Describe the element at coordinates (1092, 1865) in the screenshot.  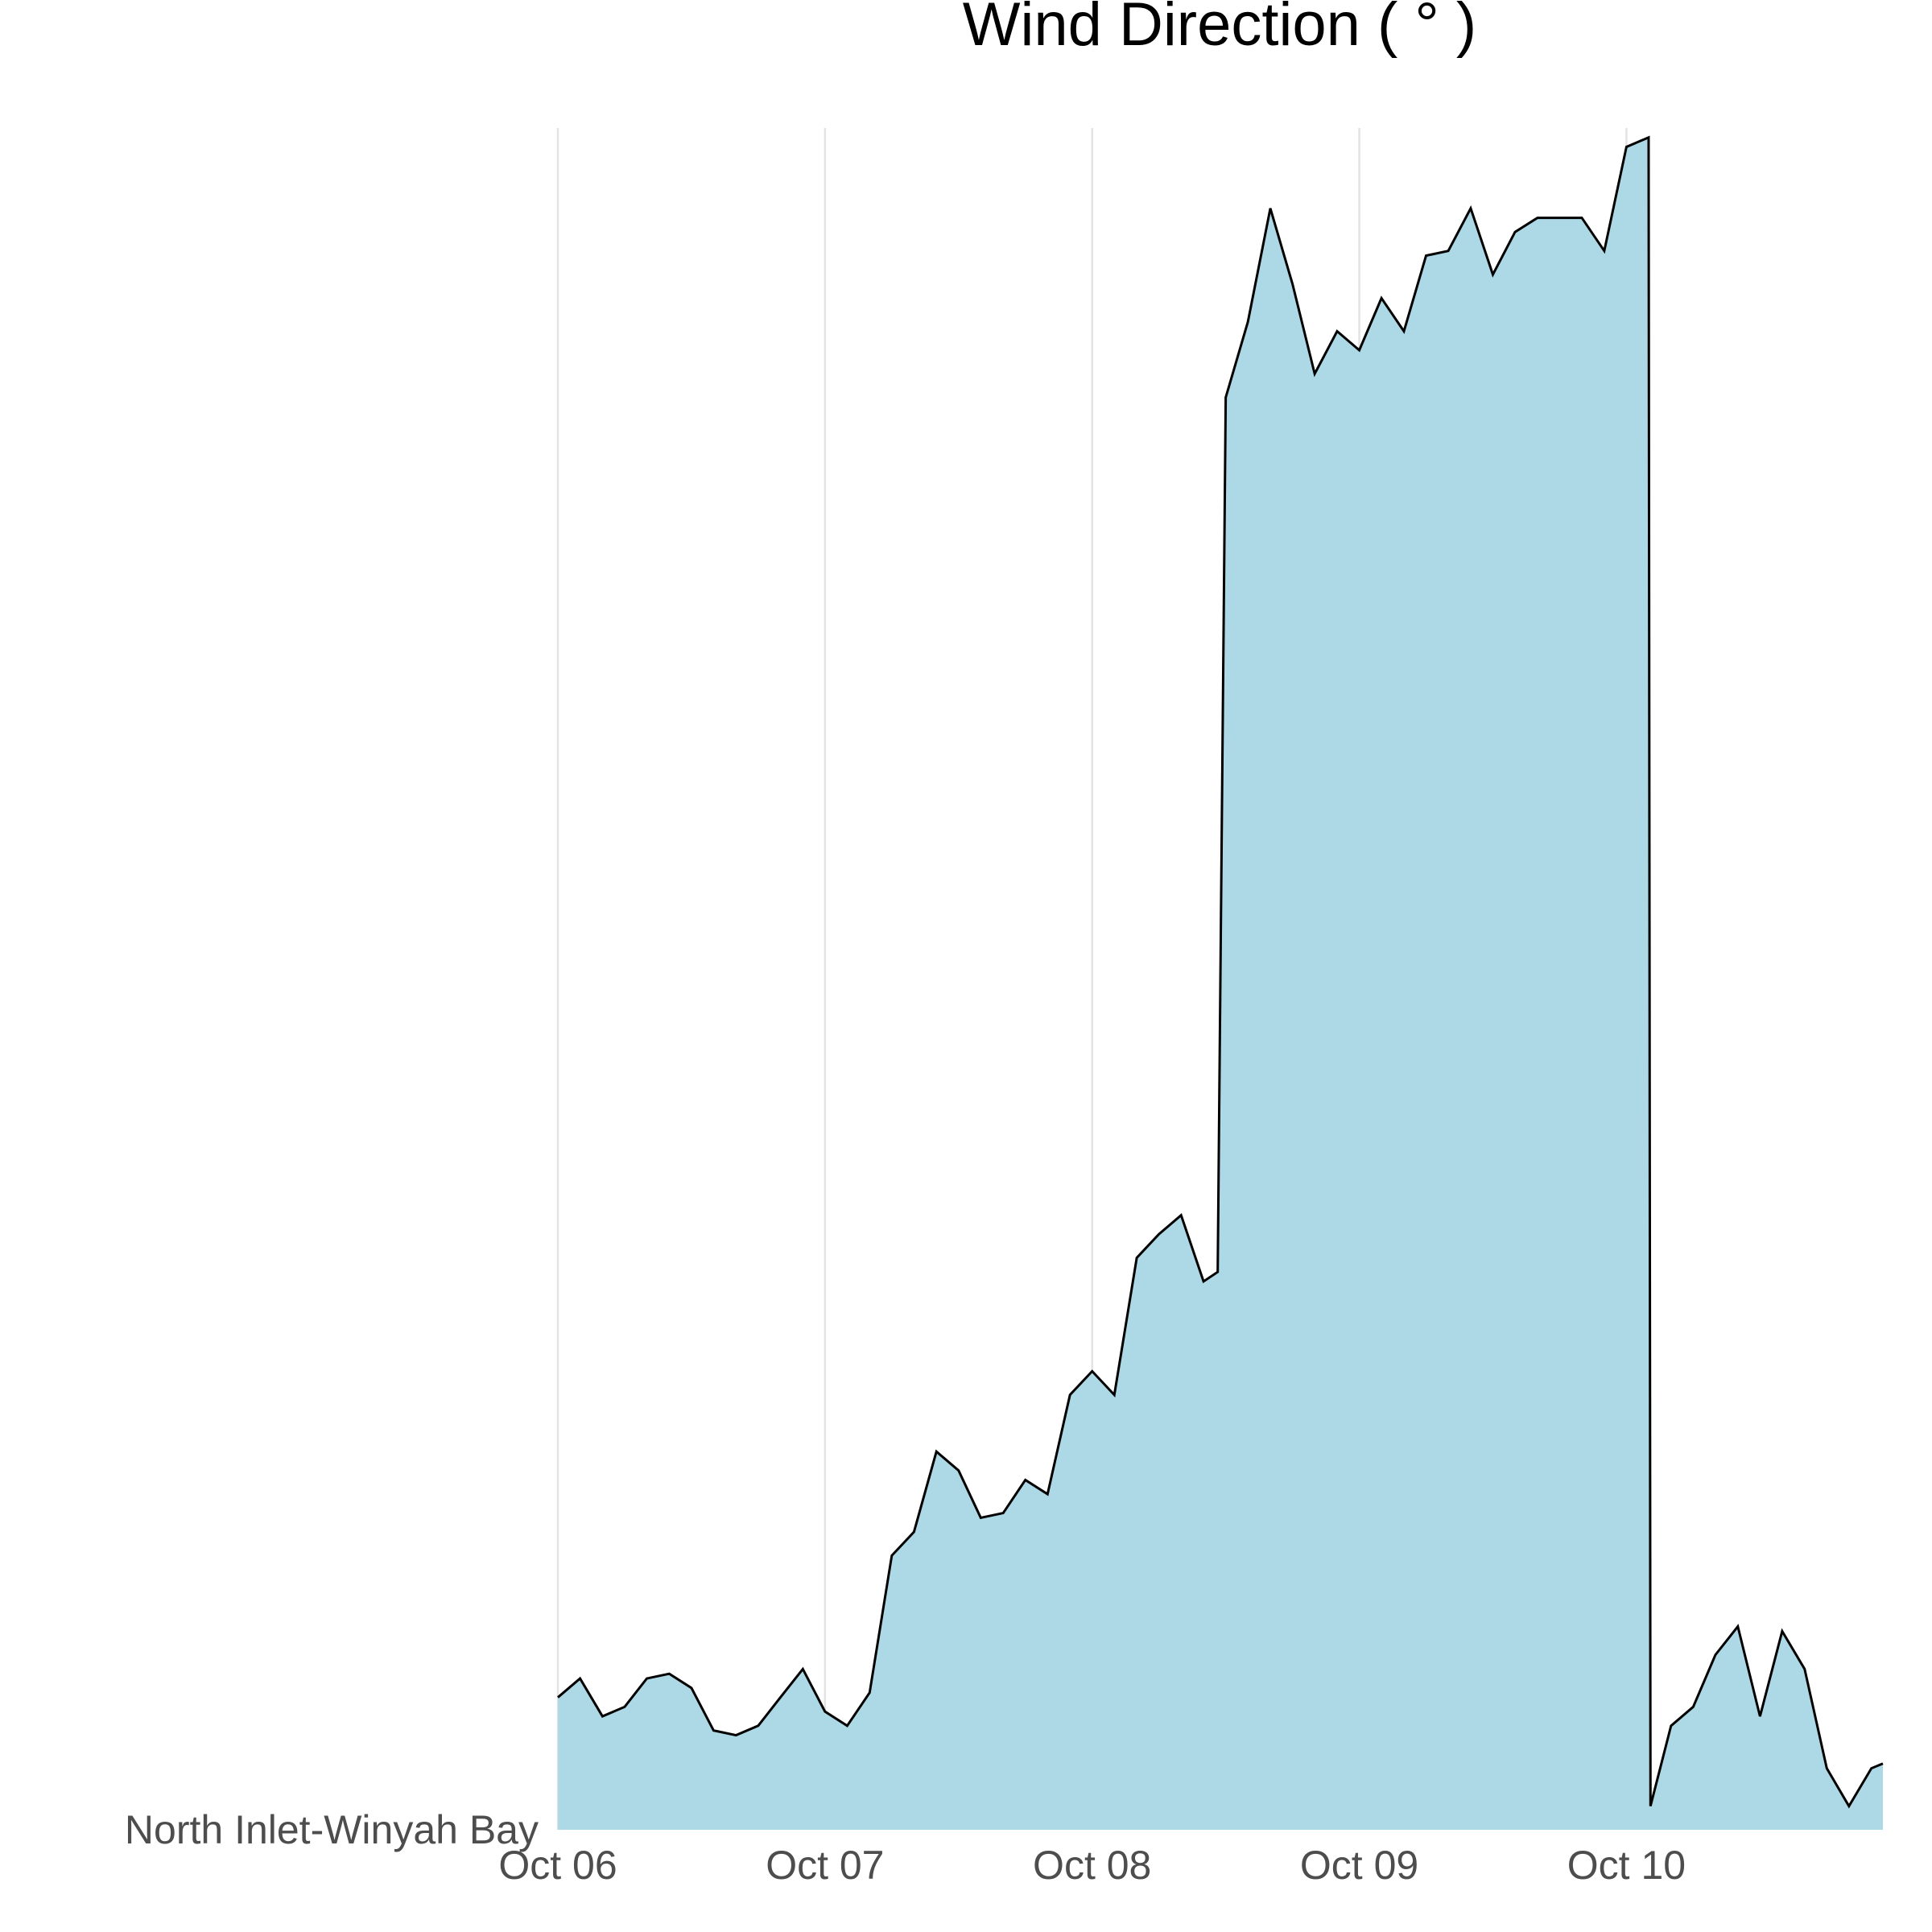
I see `x-tick-label: Oct 08` at that location.